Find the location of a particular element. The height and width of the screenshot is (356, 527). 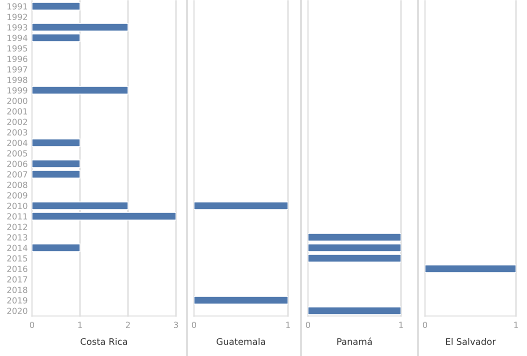

y-tick-label: 2011 is located at coordinates (17, 216).